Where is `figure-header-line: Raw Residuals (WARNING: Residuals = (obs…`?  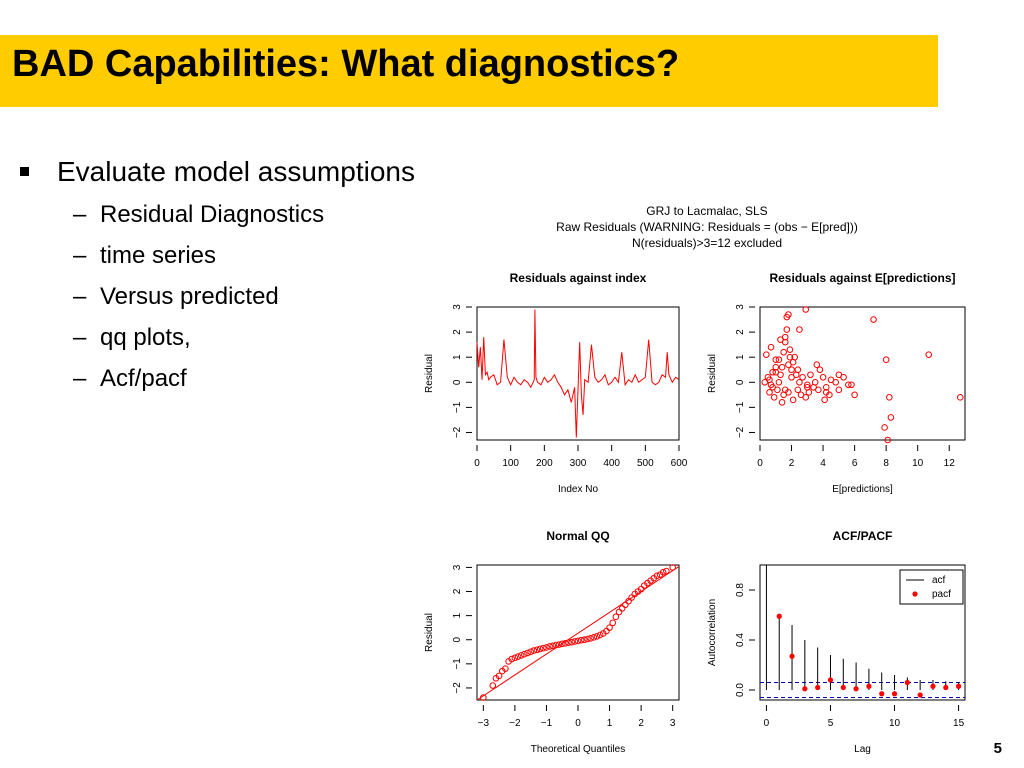 figure-header-line: Raw Residuals (WARNING: Residuals = (obs… is located at coordinates (707, 227).